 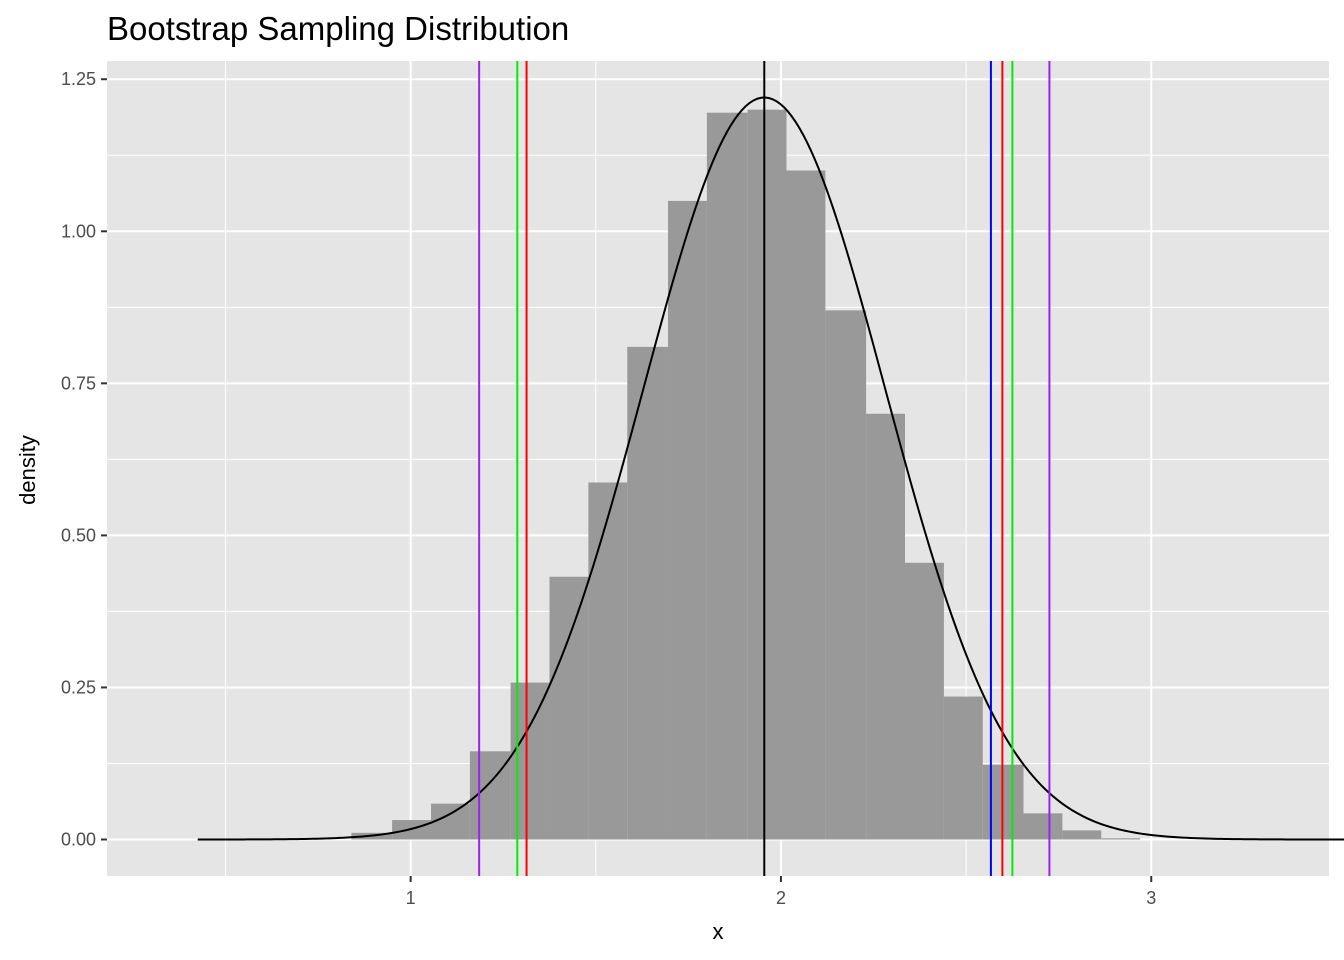 What do you see at coordinates (78, 687) in the screenshot?
I see `y-tick-label: 0.25` at bounding box center [78, 687].